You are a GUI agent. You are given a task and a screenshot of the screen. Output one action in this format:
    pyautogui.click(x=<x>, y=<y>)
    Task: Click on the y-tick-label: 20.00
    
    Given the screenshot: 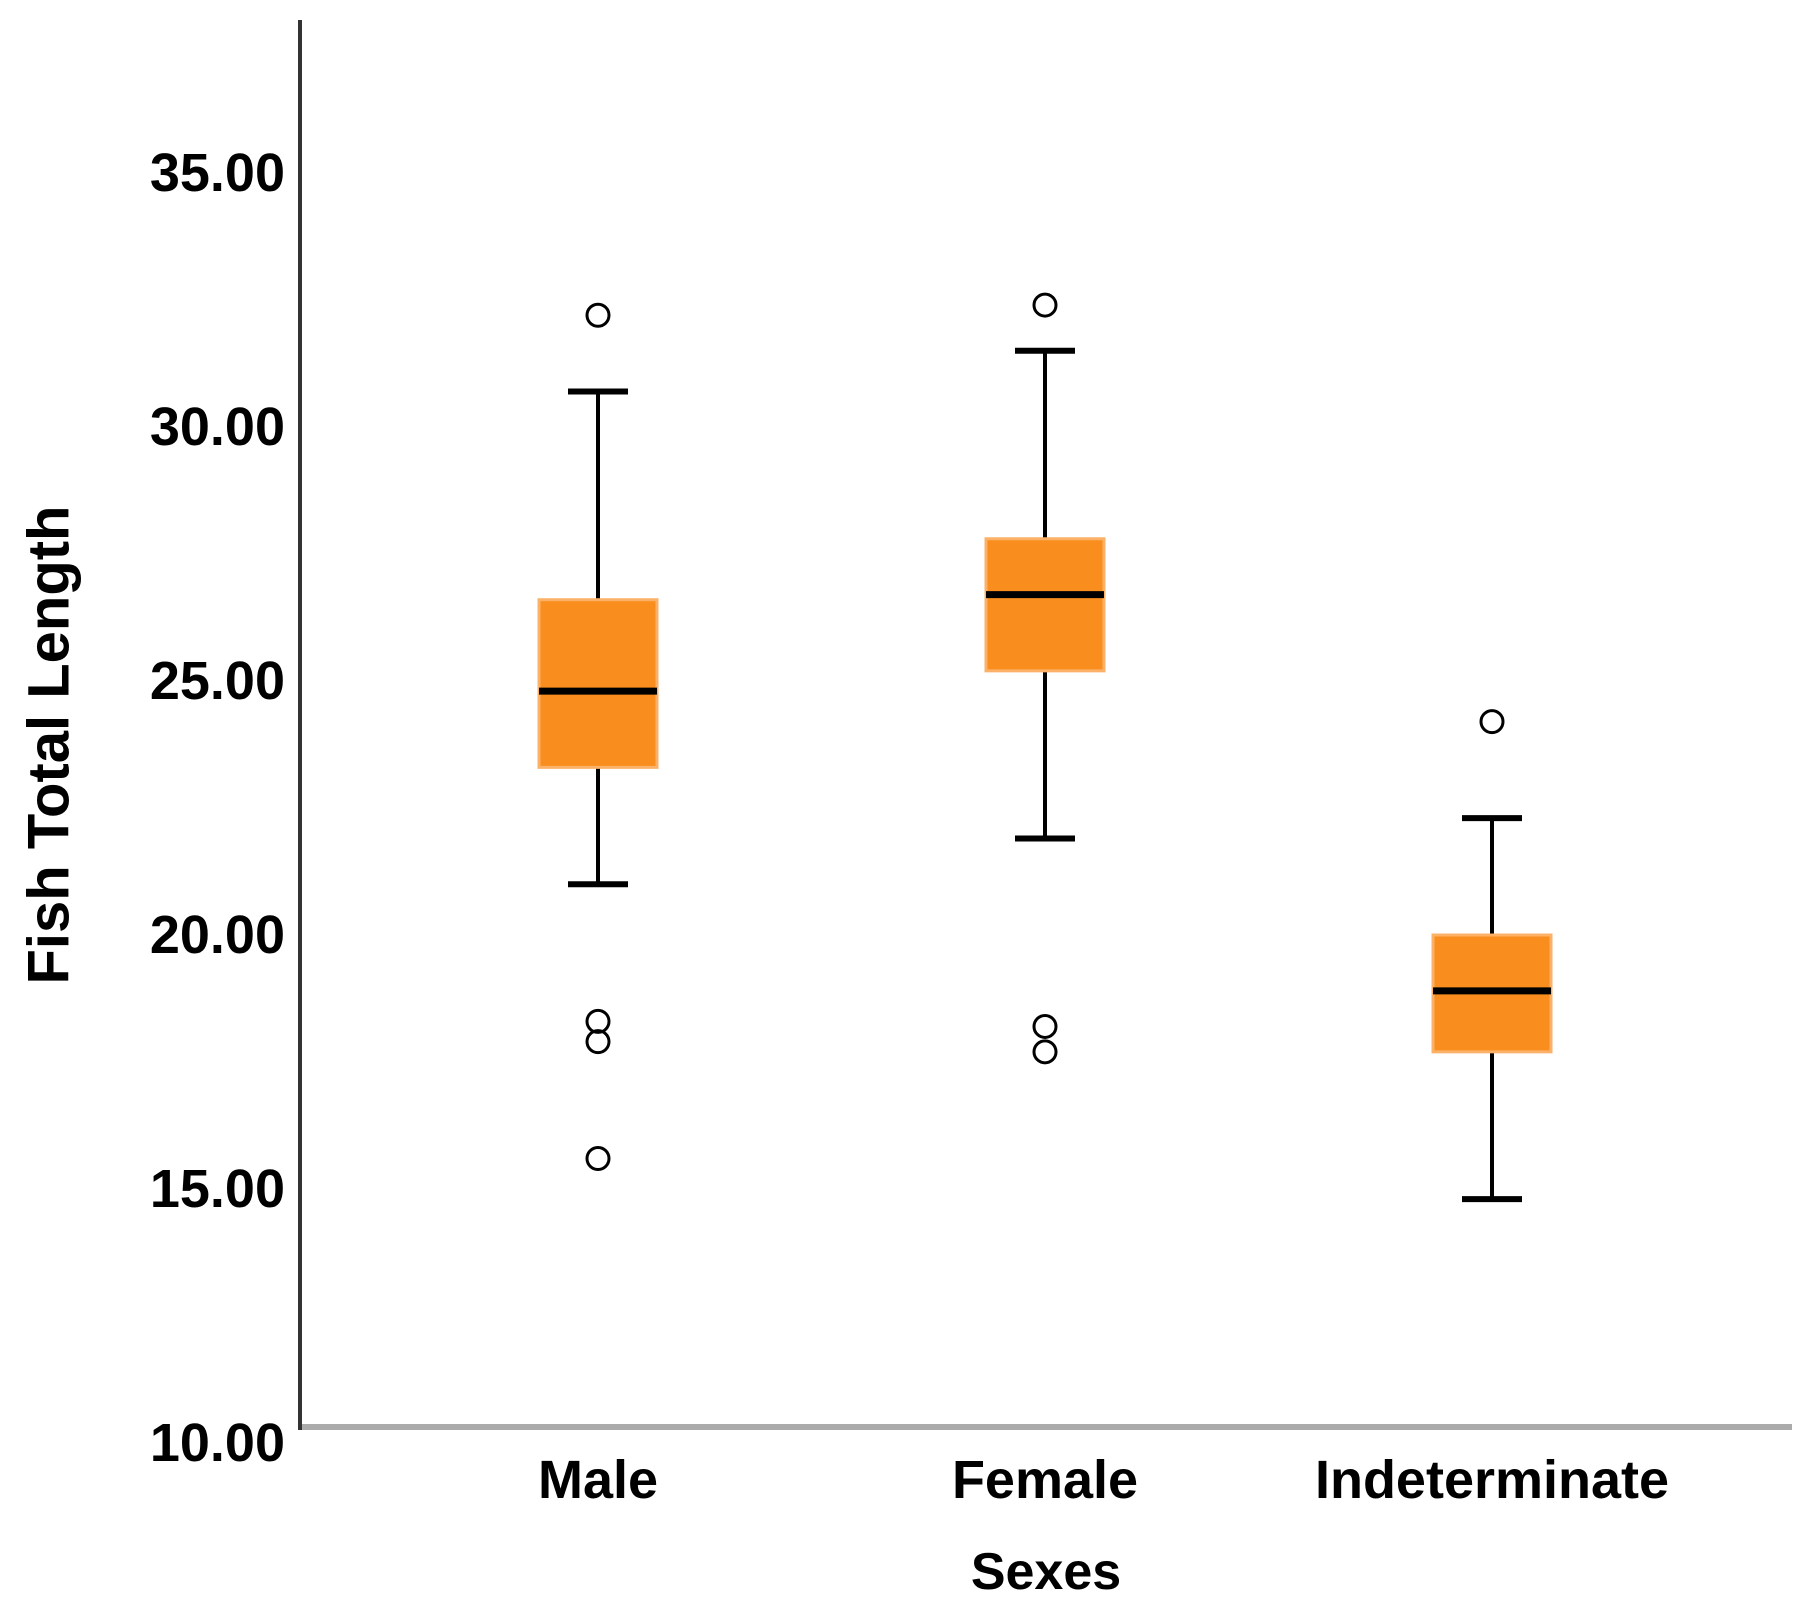 What is the action you would take?
    pyautogui.click(x=217, y=935)
    